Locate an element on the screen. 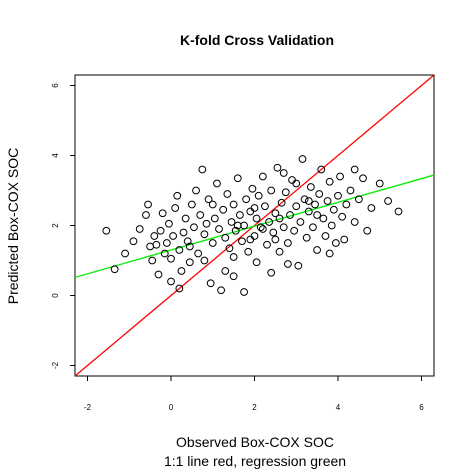  y-axis-label: Predicted Box-COX SOC is located at coordinates (13, 226).